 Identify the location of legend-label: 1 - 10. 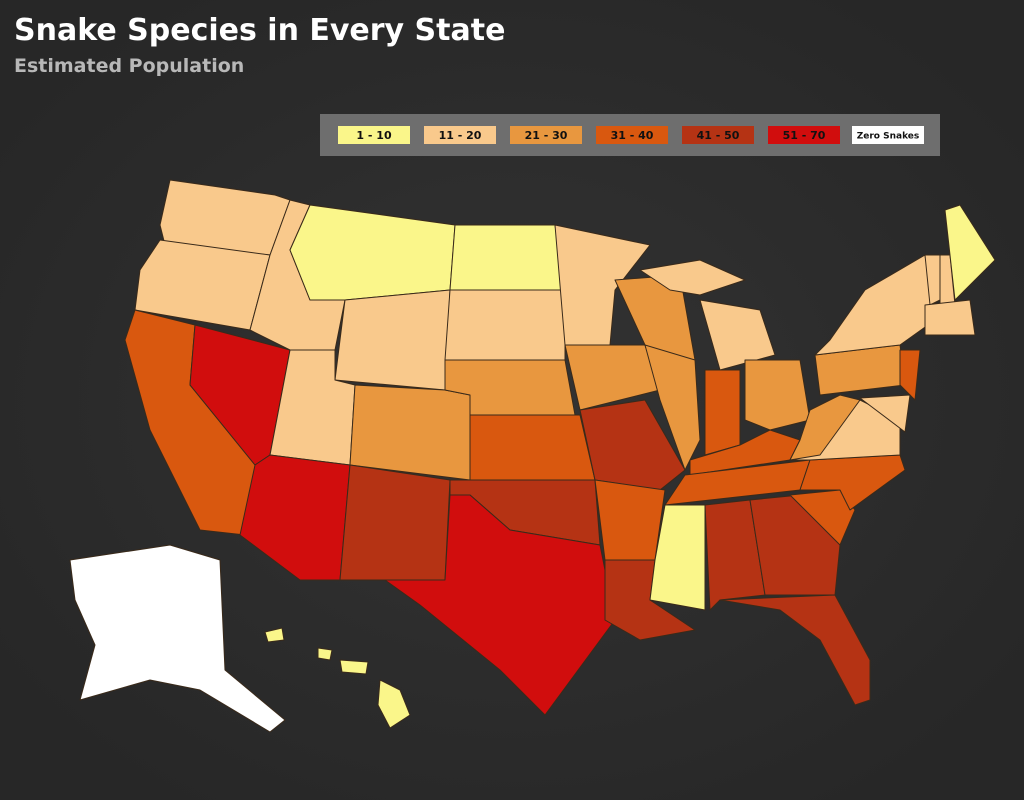
(374, 135).